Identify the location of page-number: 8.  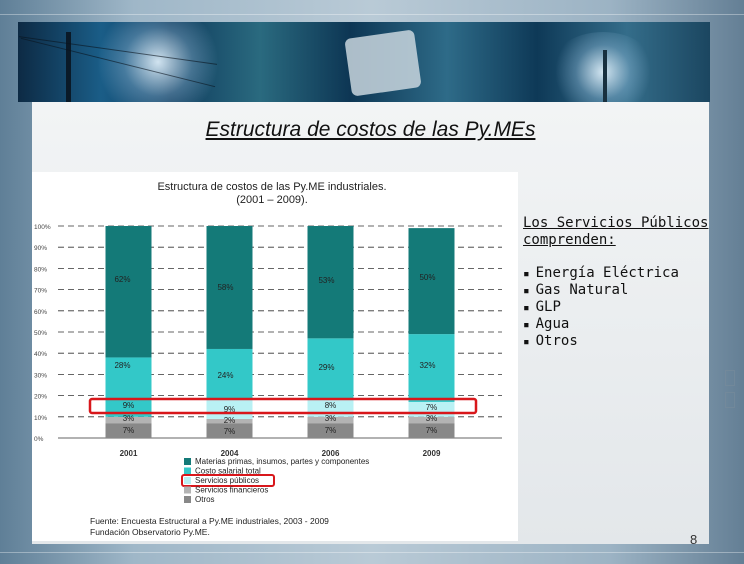
(694, 539).